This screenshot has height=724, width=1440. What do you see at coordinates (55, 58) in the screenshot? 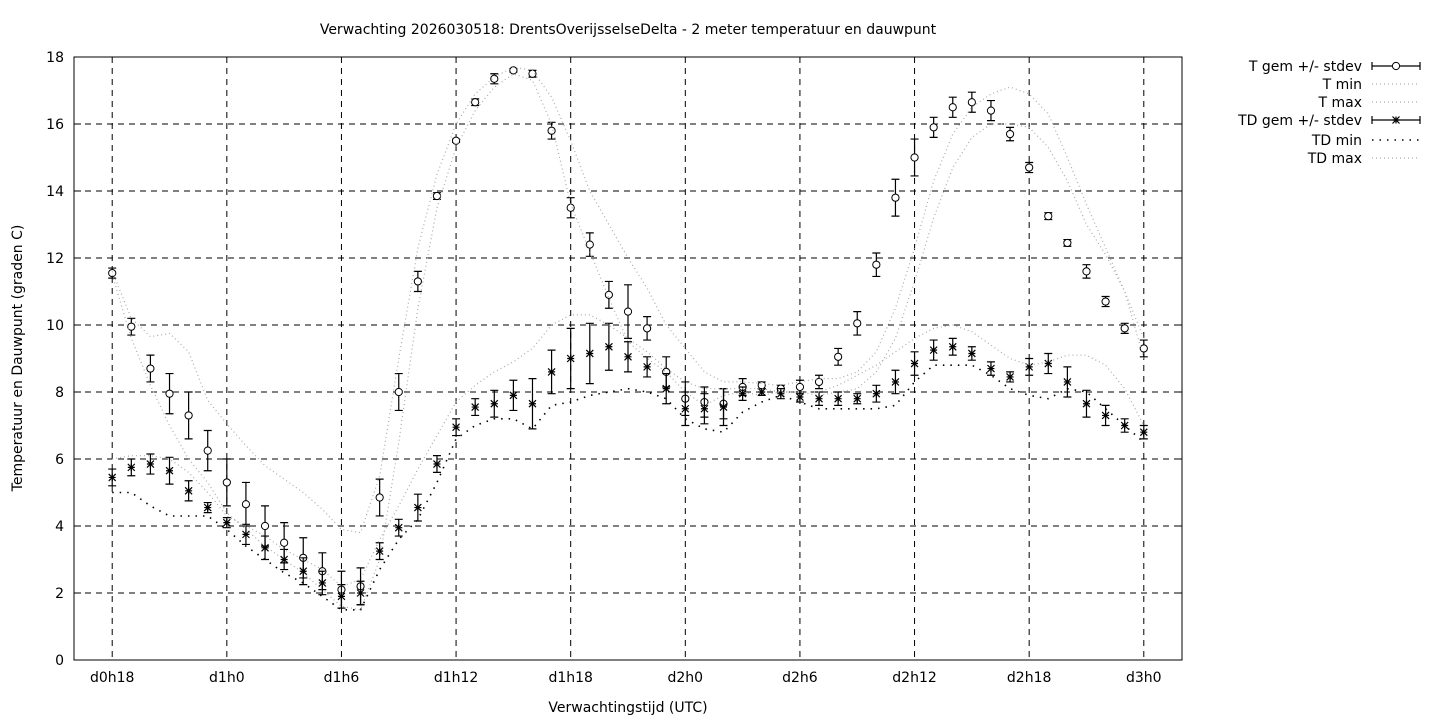
I see `y-tick-label: 18` at bounding box center [55, 58].